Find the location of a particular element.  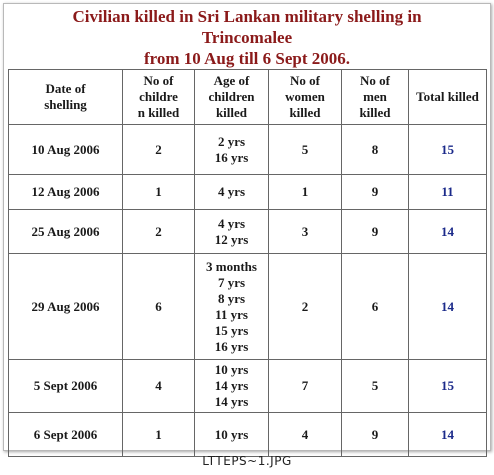

title-line-2: Trincomalee is located at coordinates (247, 37).